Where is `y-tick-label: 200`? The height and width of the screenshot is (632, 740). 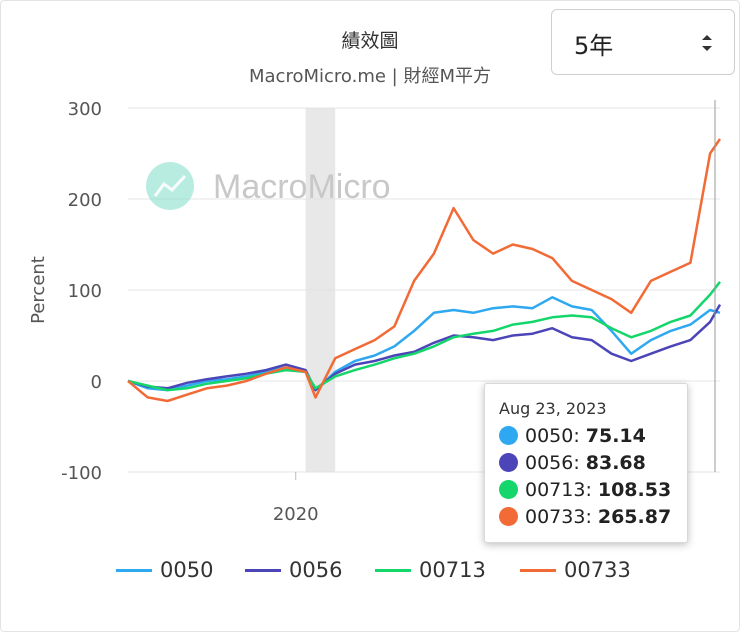 y-tick-label: 200 is located at coordinates (85, 200).